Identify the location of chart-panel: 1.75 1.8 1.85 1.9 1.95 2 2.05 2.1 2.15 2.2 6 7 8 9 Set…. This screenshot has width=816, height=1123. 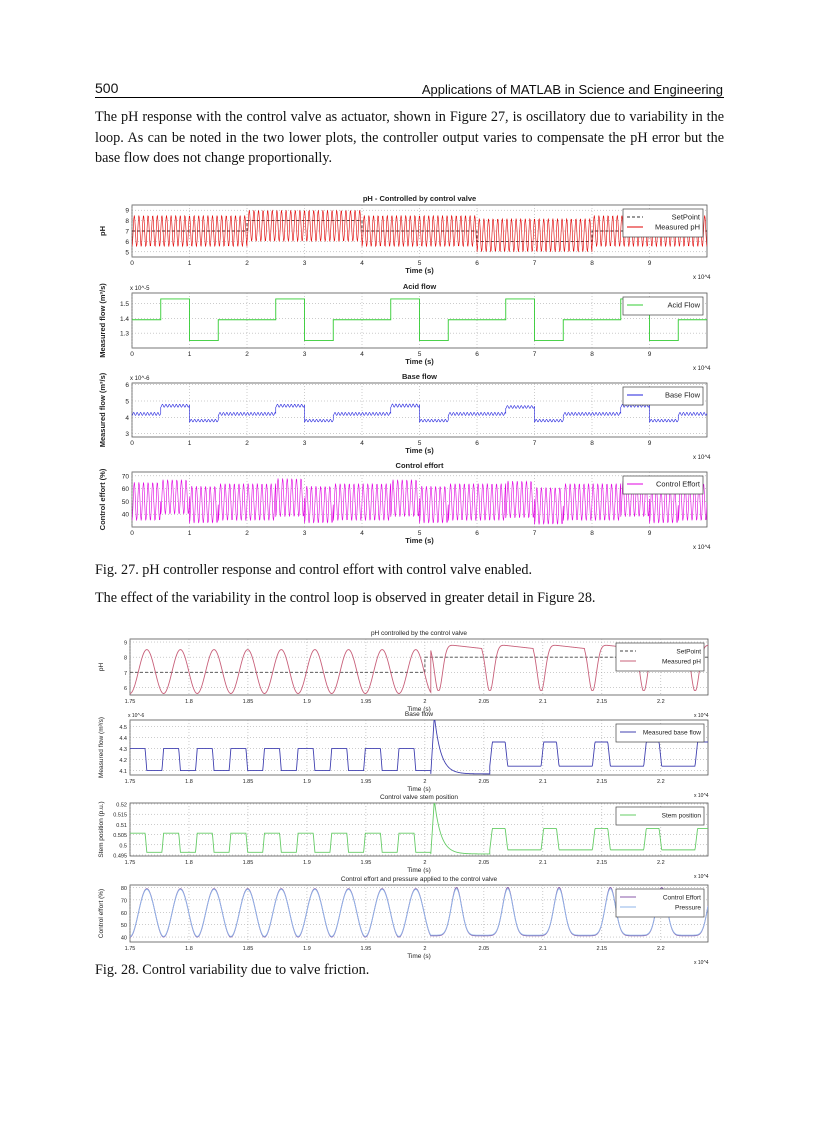
(403, 674).